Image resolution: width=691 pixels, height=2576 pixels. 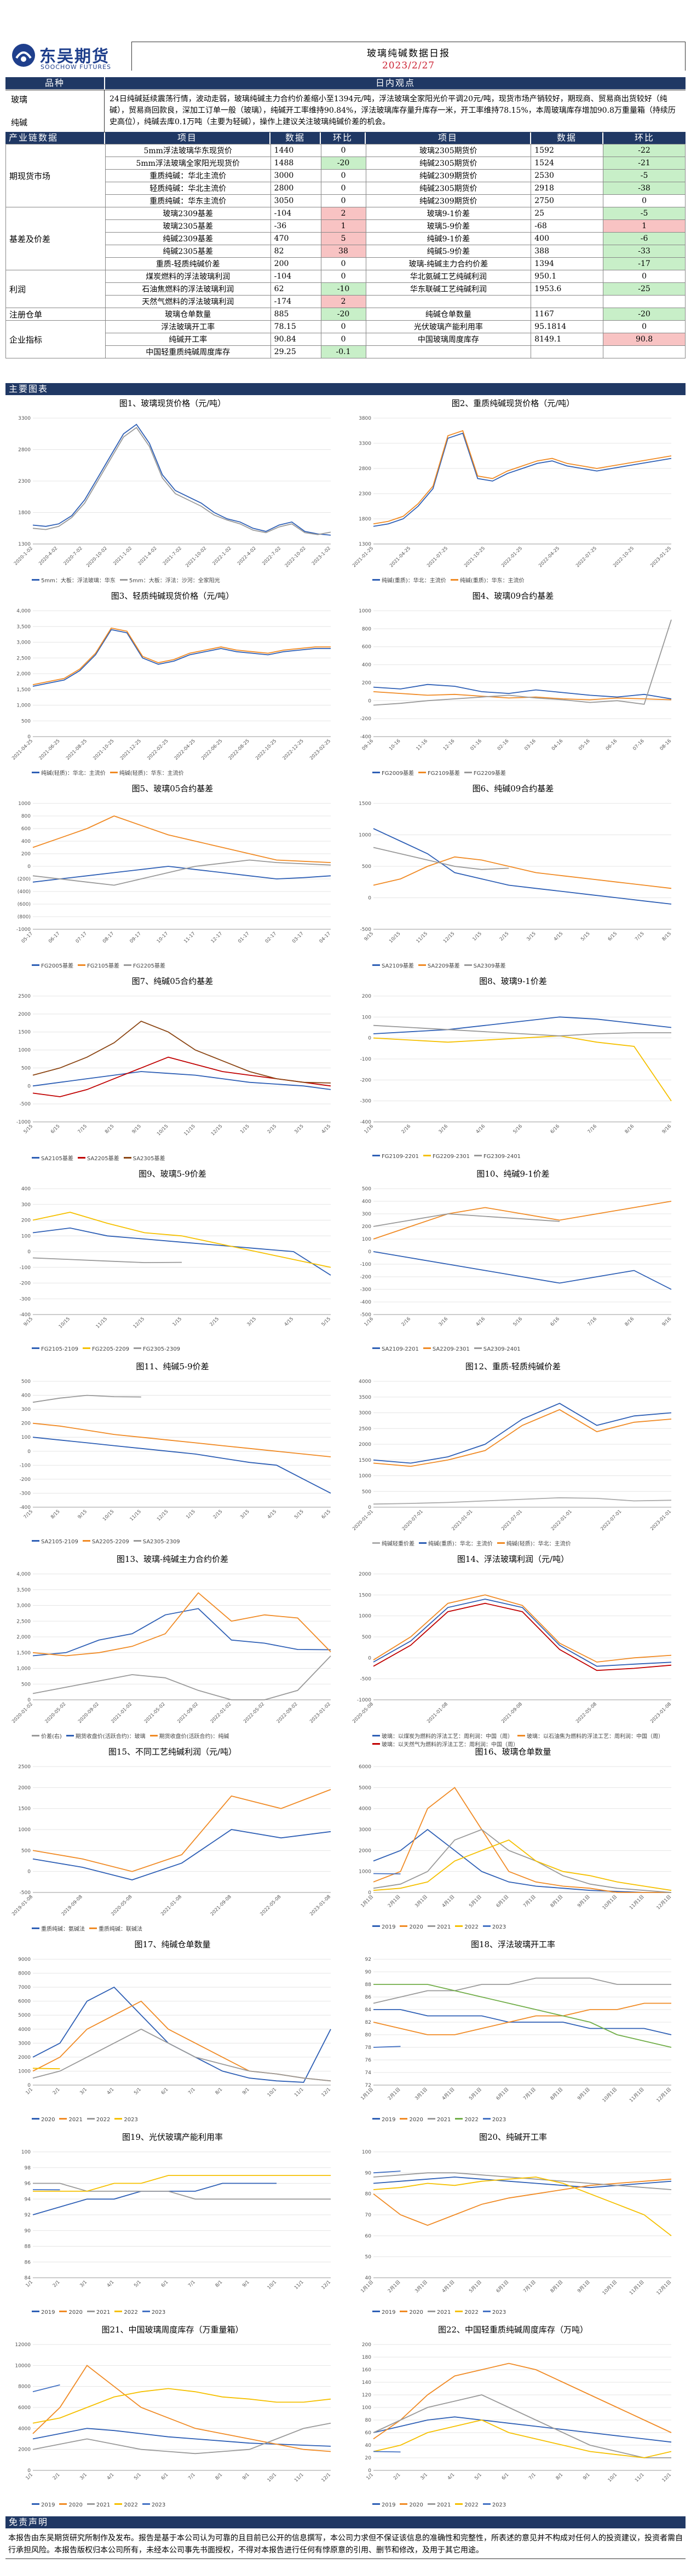 I want to click on legend-label: 重质纯碱：联碱法, so click(x=120, y=1929).